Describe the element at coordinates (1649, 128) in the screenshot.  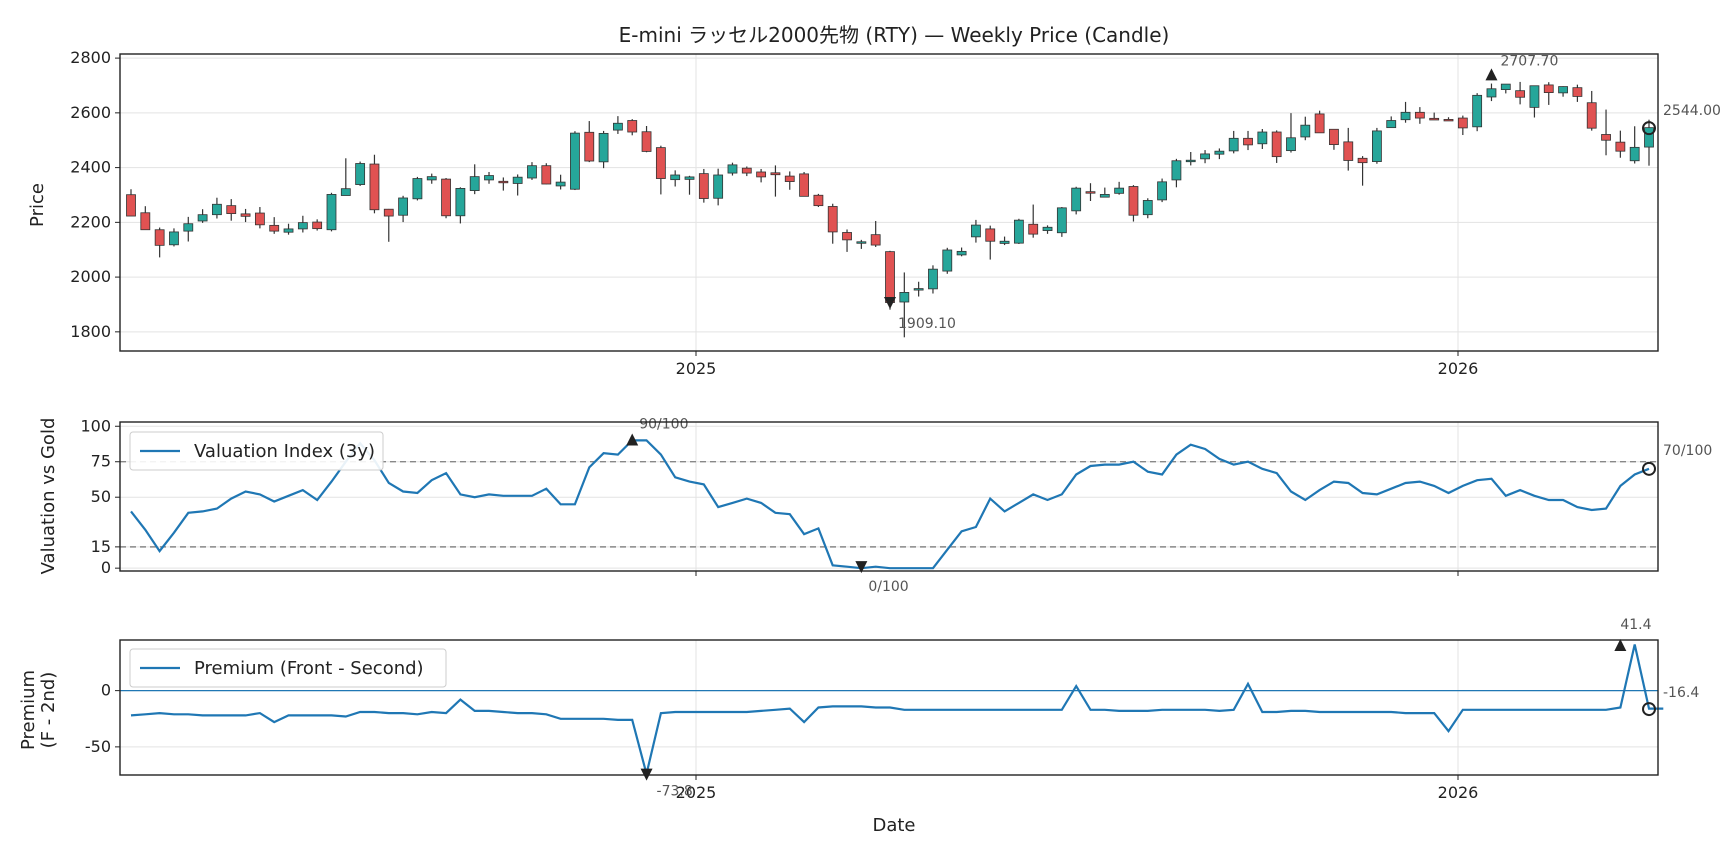
I see `last-marker` at that location.